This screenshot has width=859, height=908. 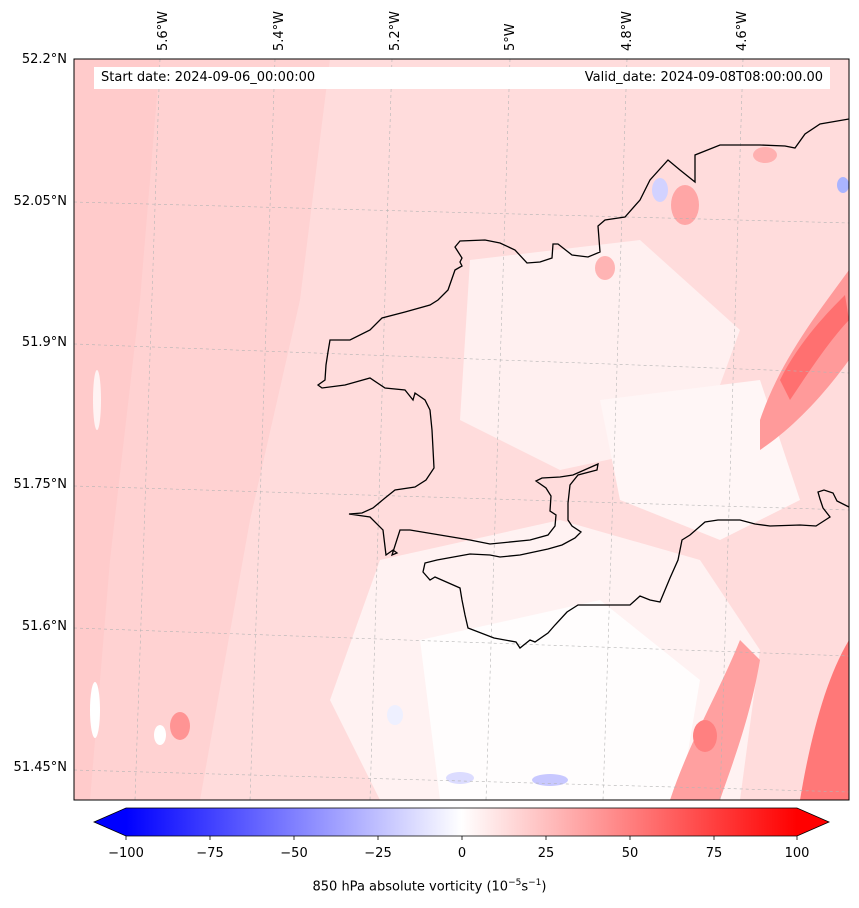 What do you see at coordinates (294, 853) in the screenshot?
I see `colorbar-tick: −50` at bounding box center [294, 853].